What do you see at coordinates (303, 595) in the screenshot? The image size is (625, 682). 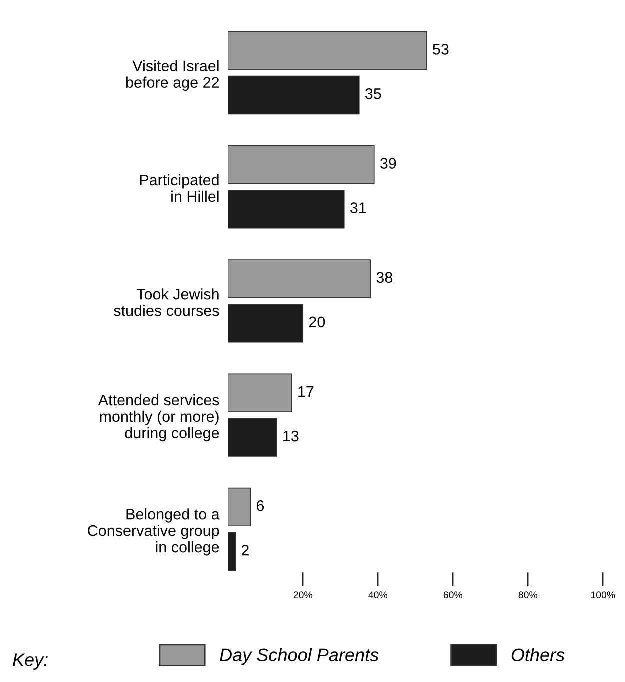 I see `x-tick-label: 20%` at bounding box center [303, 595].